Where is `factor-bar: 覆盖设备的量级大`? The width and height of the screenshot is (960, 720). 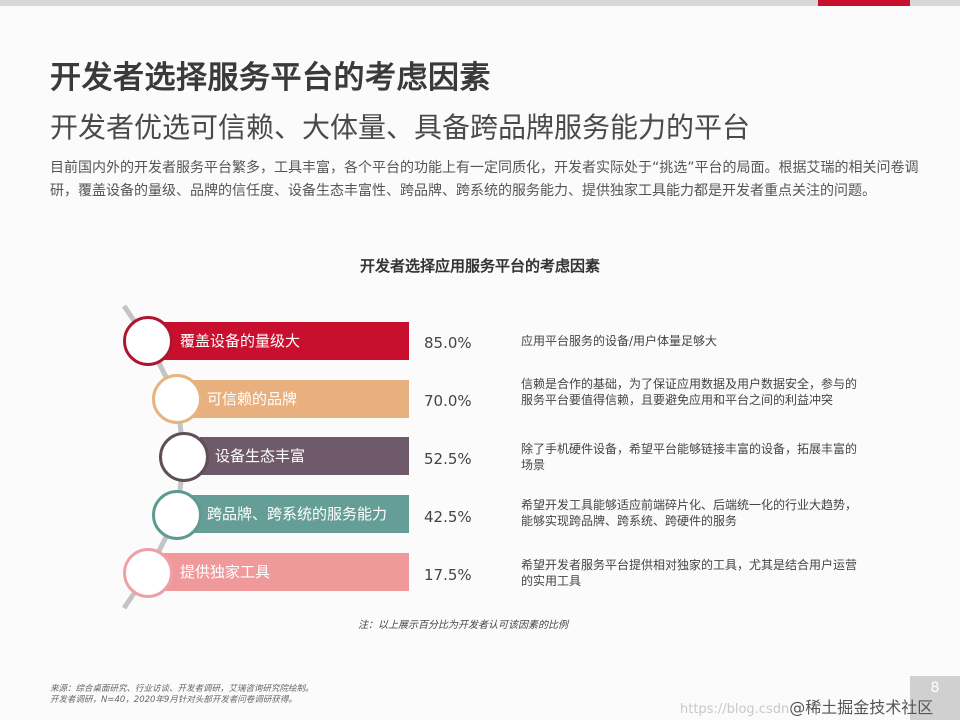 factor-bar: 覆盖设备的量级大 is located at coordinates (284, 341).